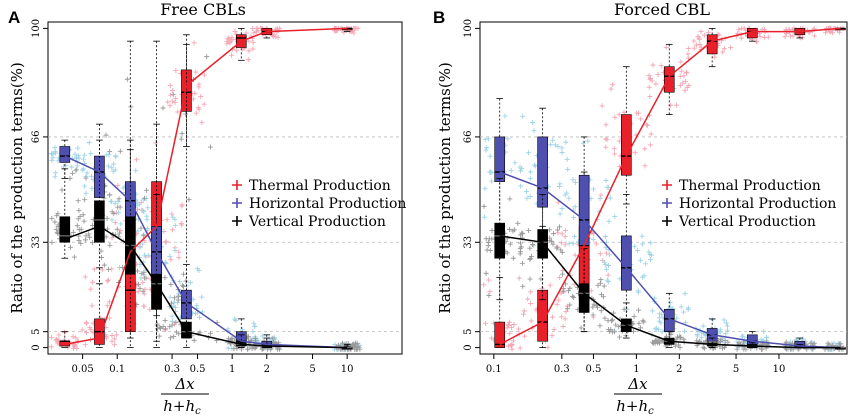 The width and height of the screenshot is (852, 419). I want to click on panel-b-x-tick-label: 5, so click(736, 369).